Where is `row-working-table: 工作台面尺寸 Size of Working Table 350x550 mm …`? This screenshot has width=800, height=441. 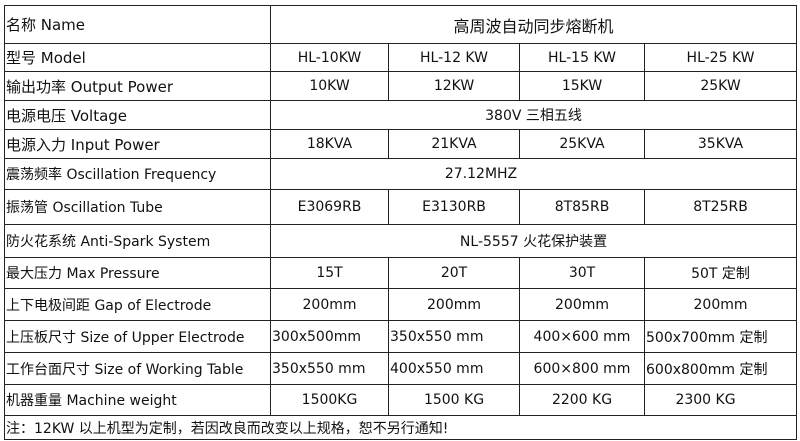
row-working-table: 工作台面尺寸 Size of Working Table 350x550 mm … is located at coordinates (401, 368).